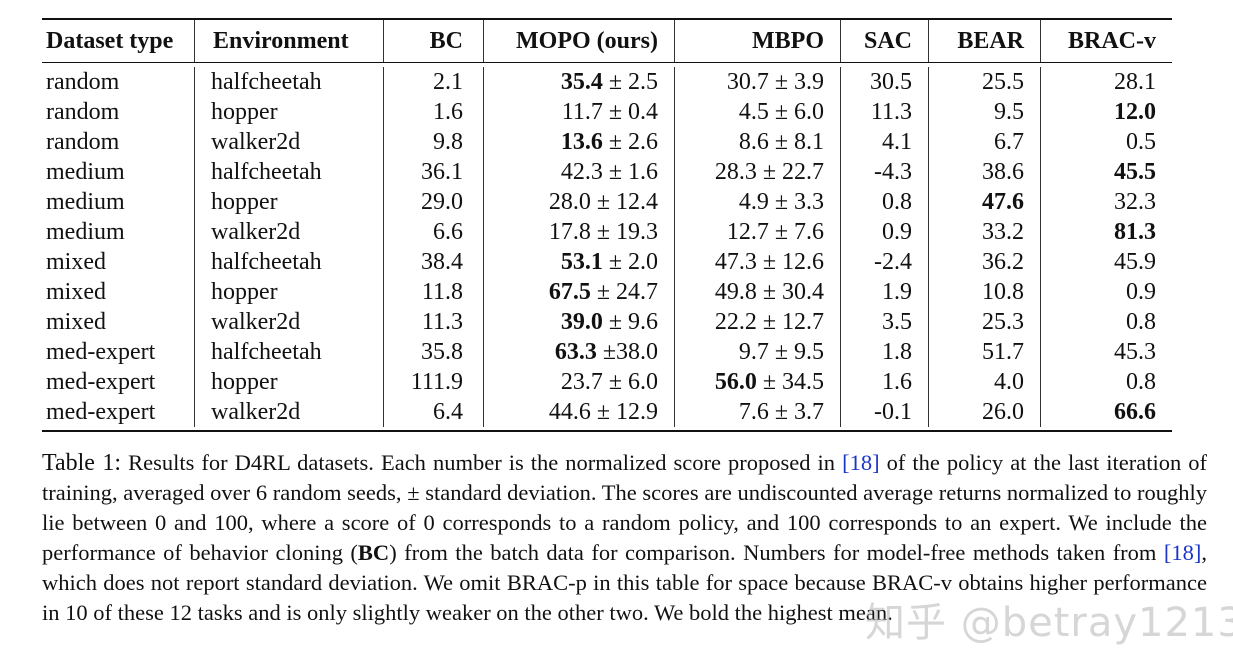 This screenshot has height=670, width=1233. I want to click on cell-brac-v: 0.9, so click(1106, 292).